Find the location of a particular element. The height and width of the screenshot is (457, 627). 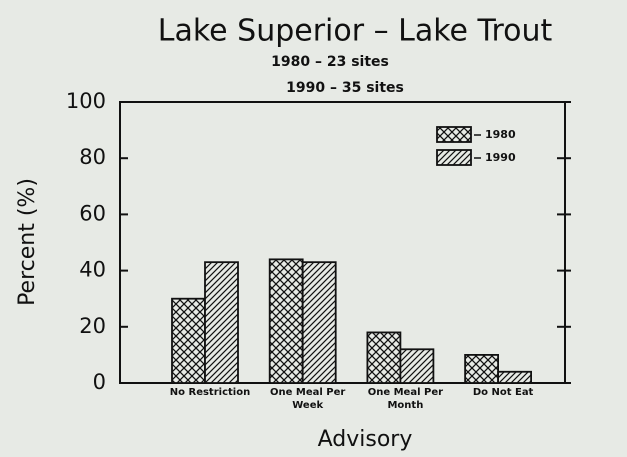

x-tick-label: One Meal Per Month is located at coordinates (405, 399).